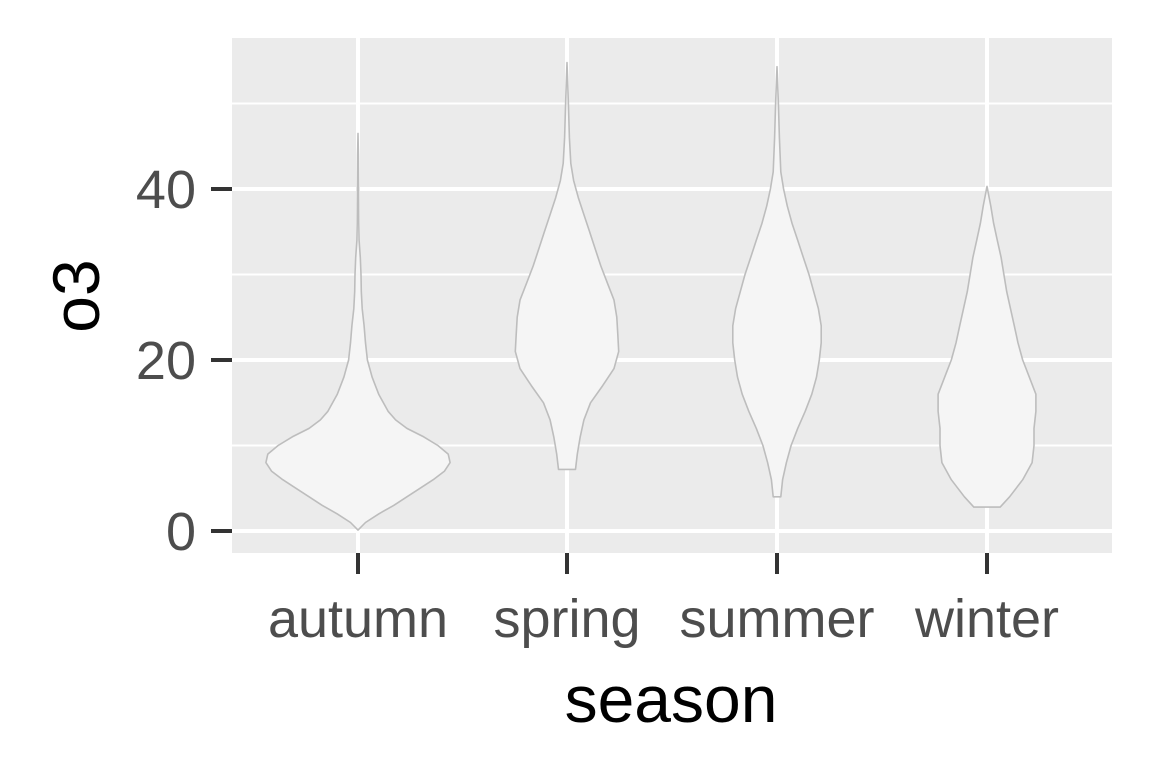 Image resolution: width=1152 pixels, height=768 pixels. Describe the element at coordinates (776, 619) in the screenshot. I see `x-tick-label-summer: summer` at that location.